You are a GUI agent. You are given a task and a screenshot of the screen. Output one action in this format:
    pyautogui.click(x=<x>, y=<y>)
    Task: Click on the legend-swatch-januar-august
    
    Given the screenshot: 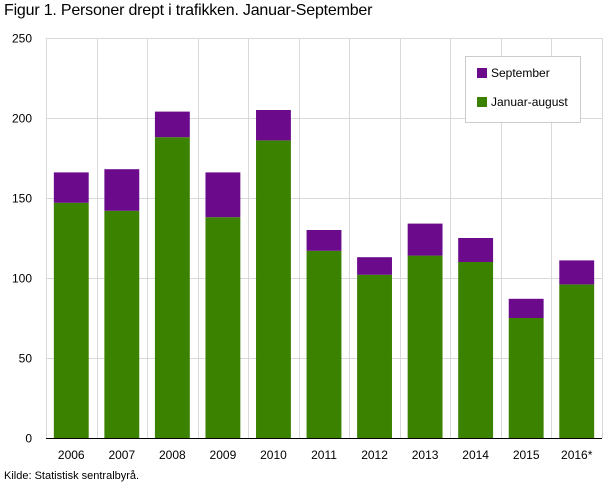 What is the action you would take?
    pyautogui.click(x=482, y=102)
    